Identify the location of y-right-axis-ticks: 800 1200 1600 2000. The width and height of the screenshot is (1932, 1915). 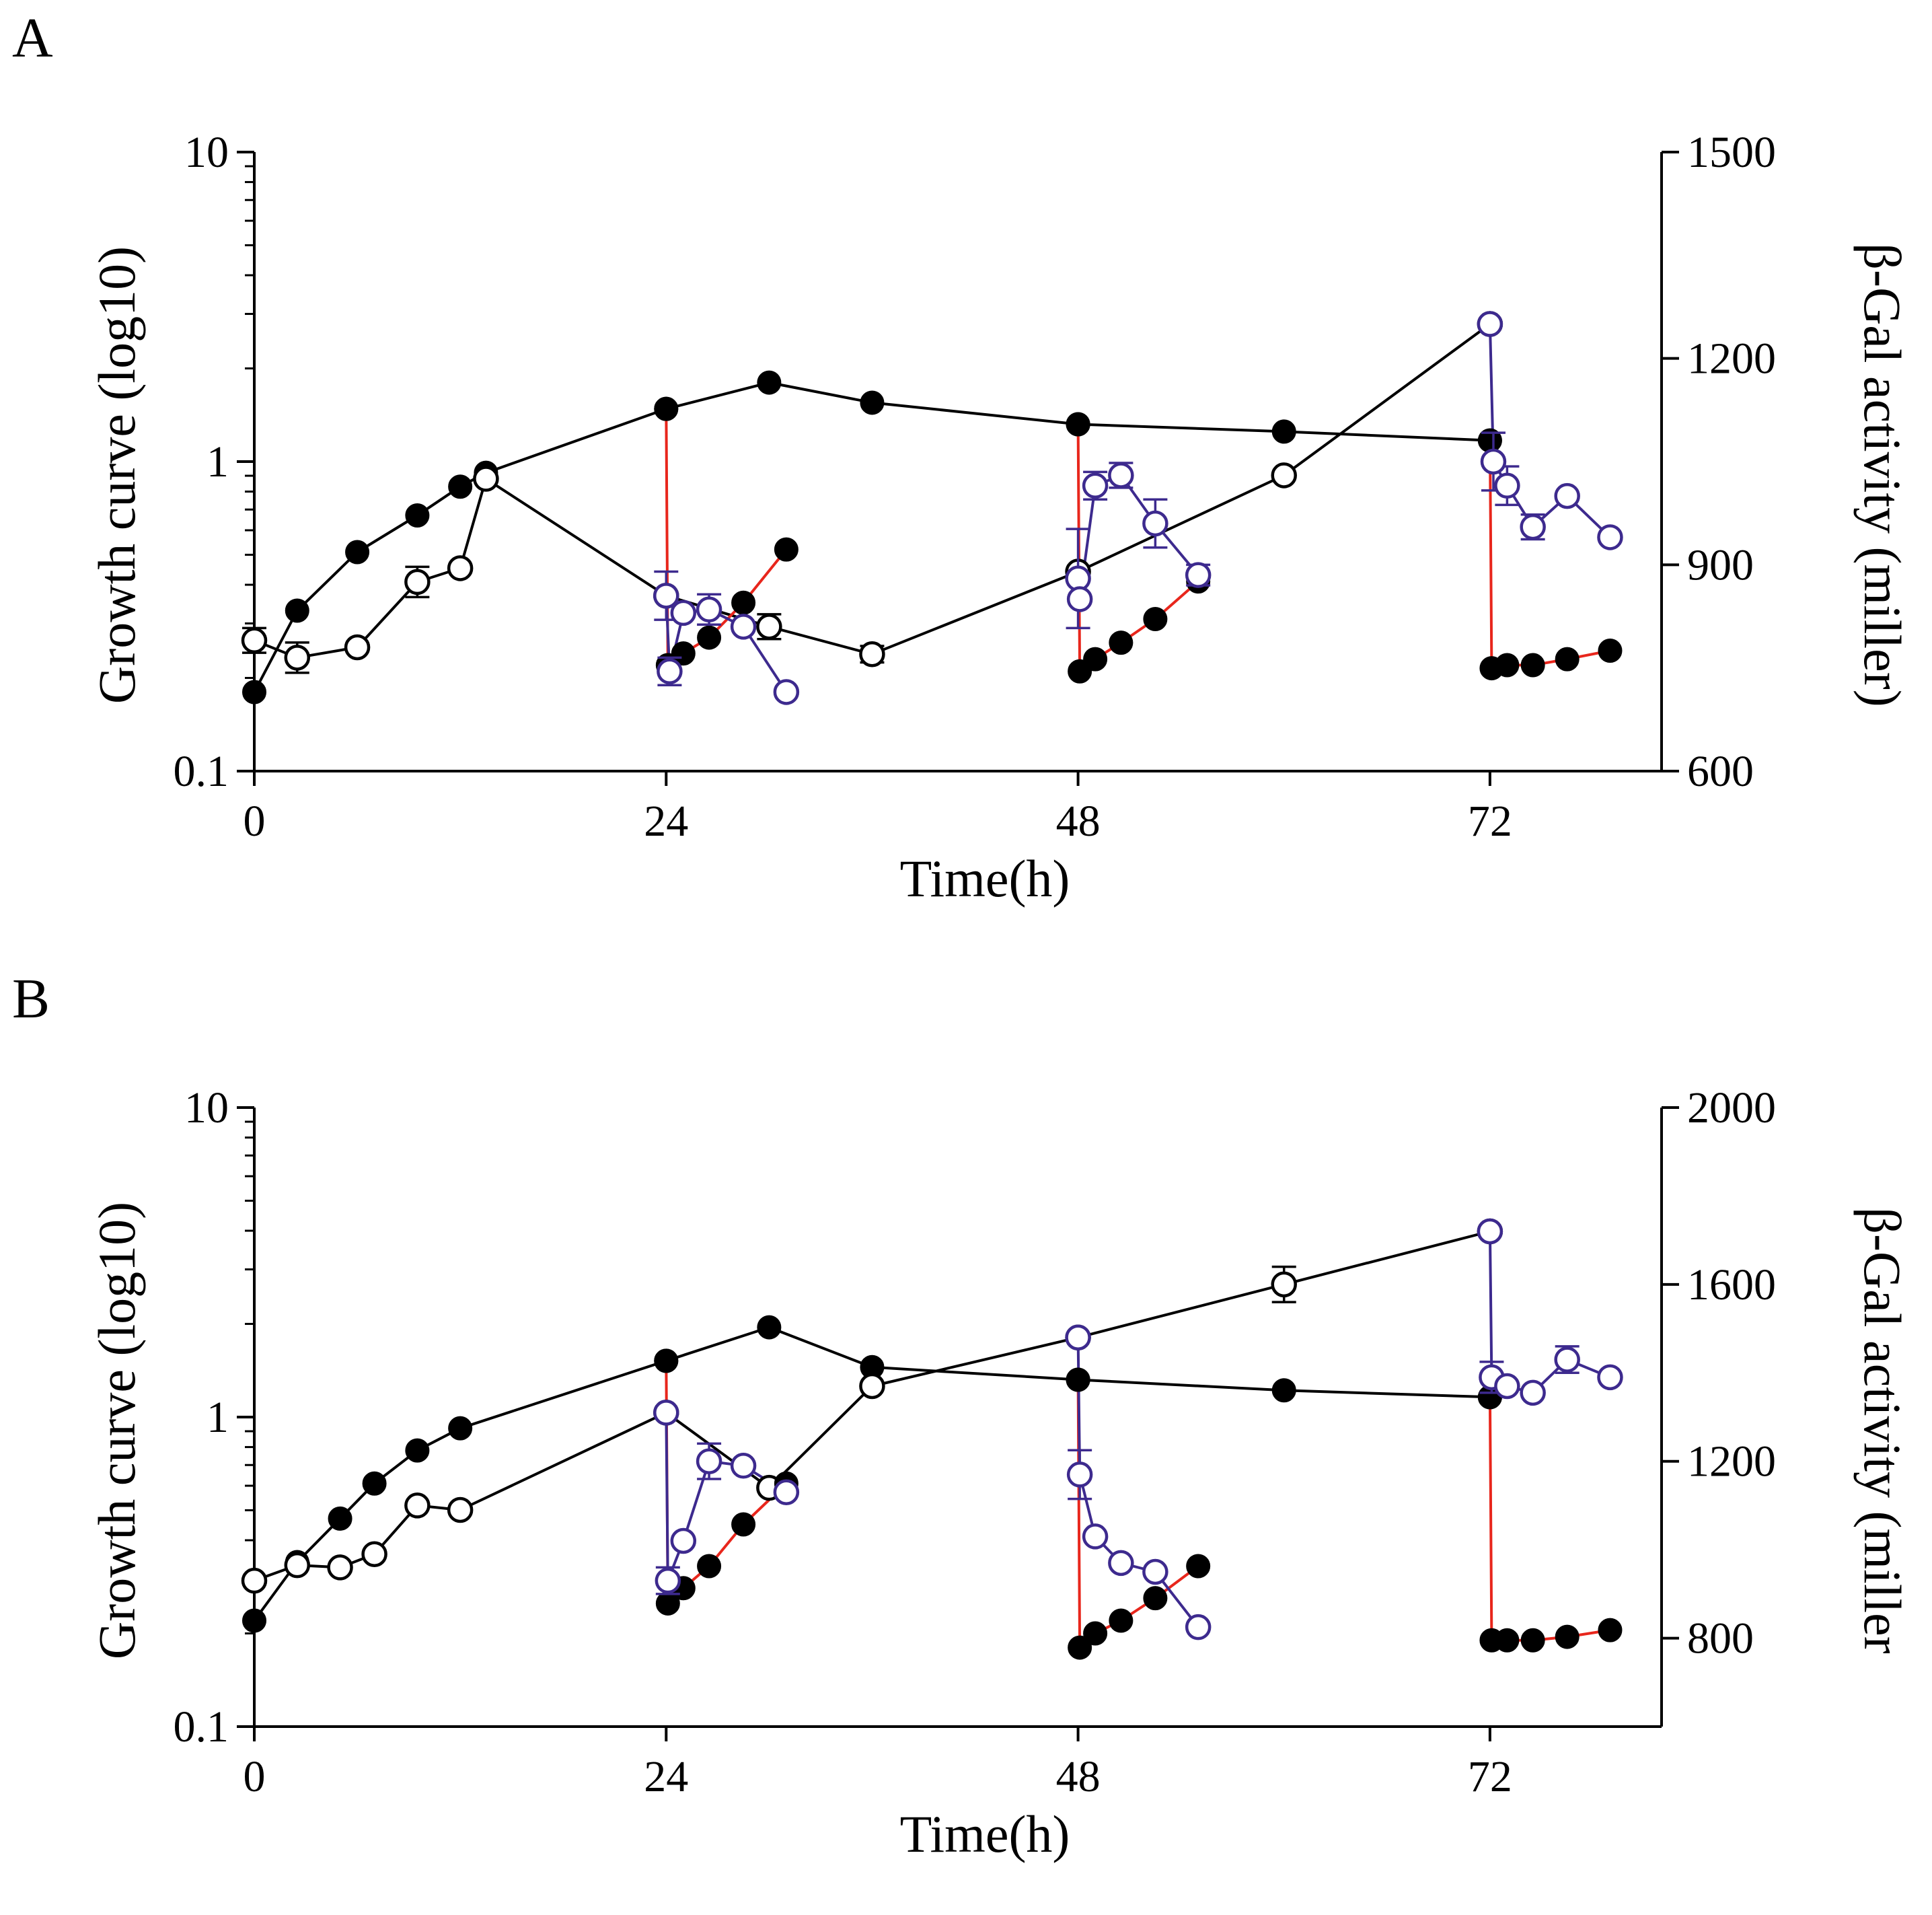
(1731, 1373).